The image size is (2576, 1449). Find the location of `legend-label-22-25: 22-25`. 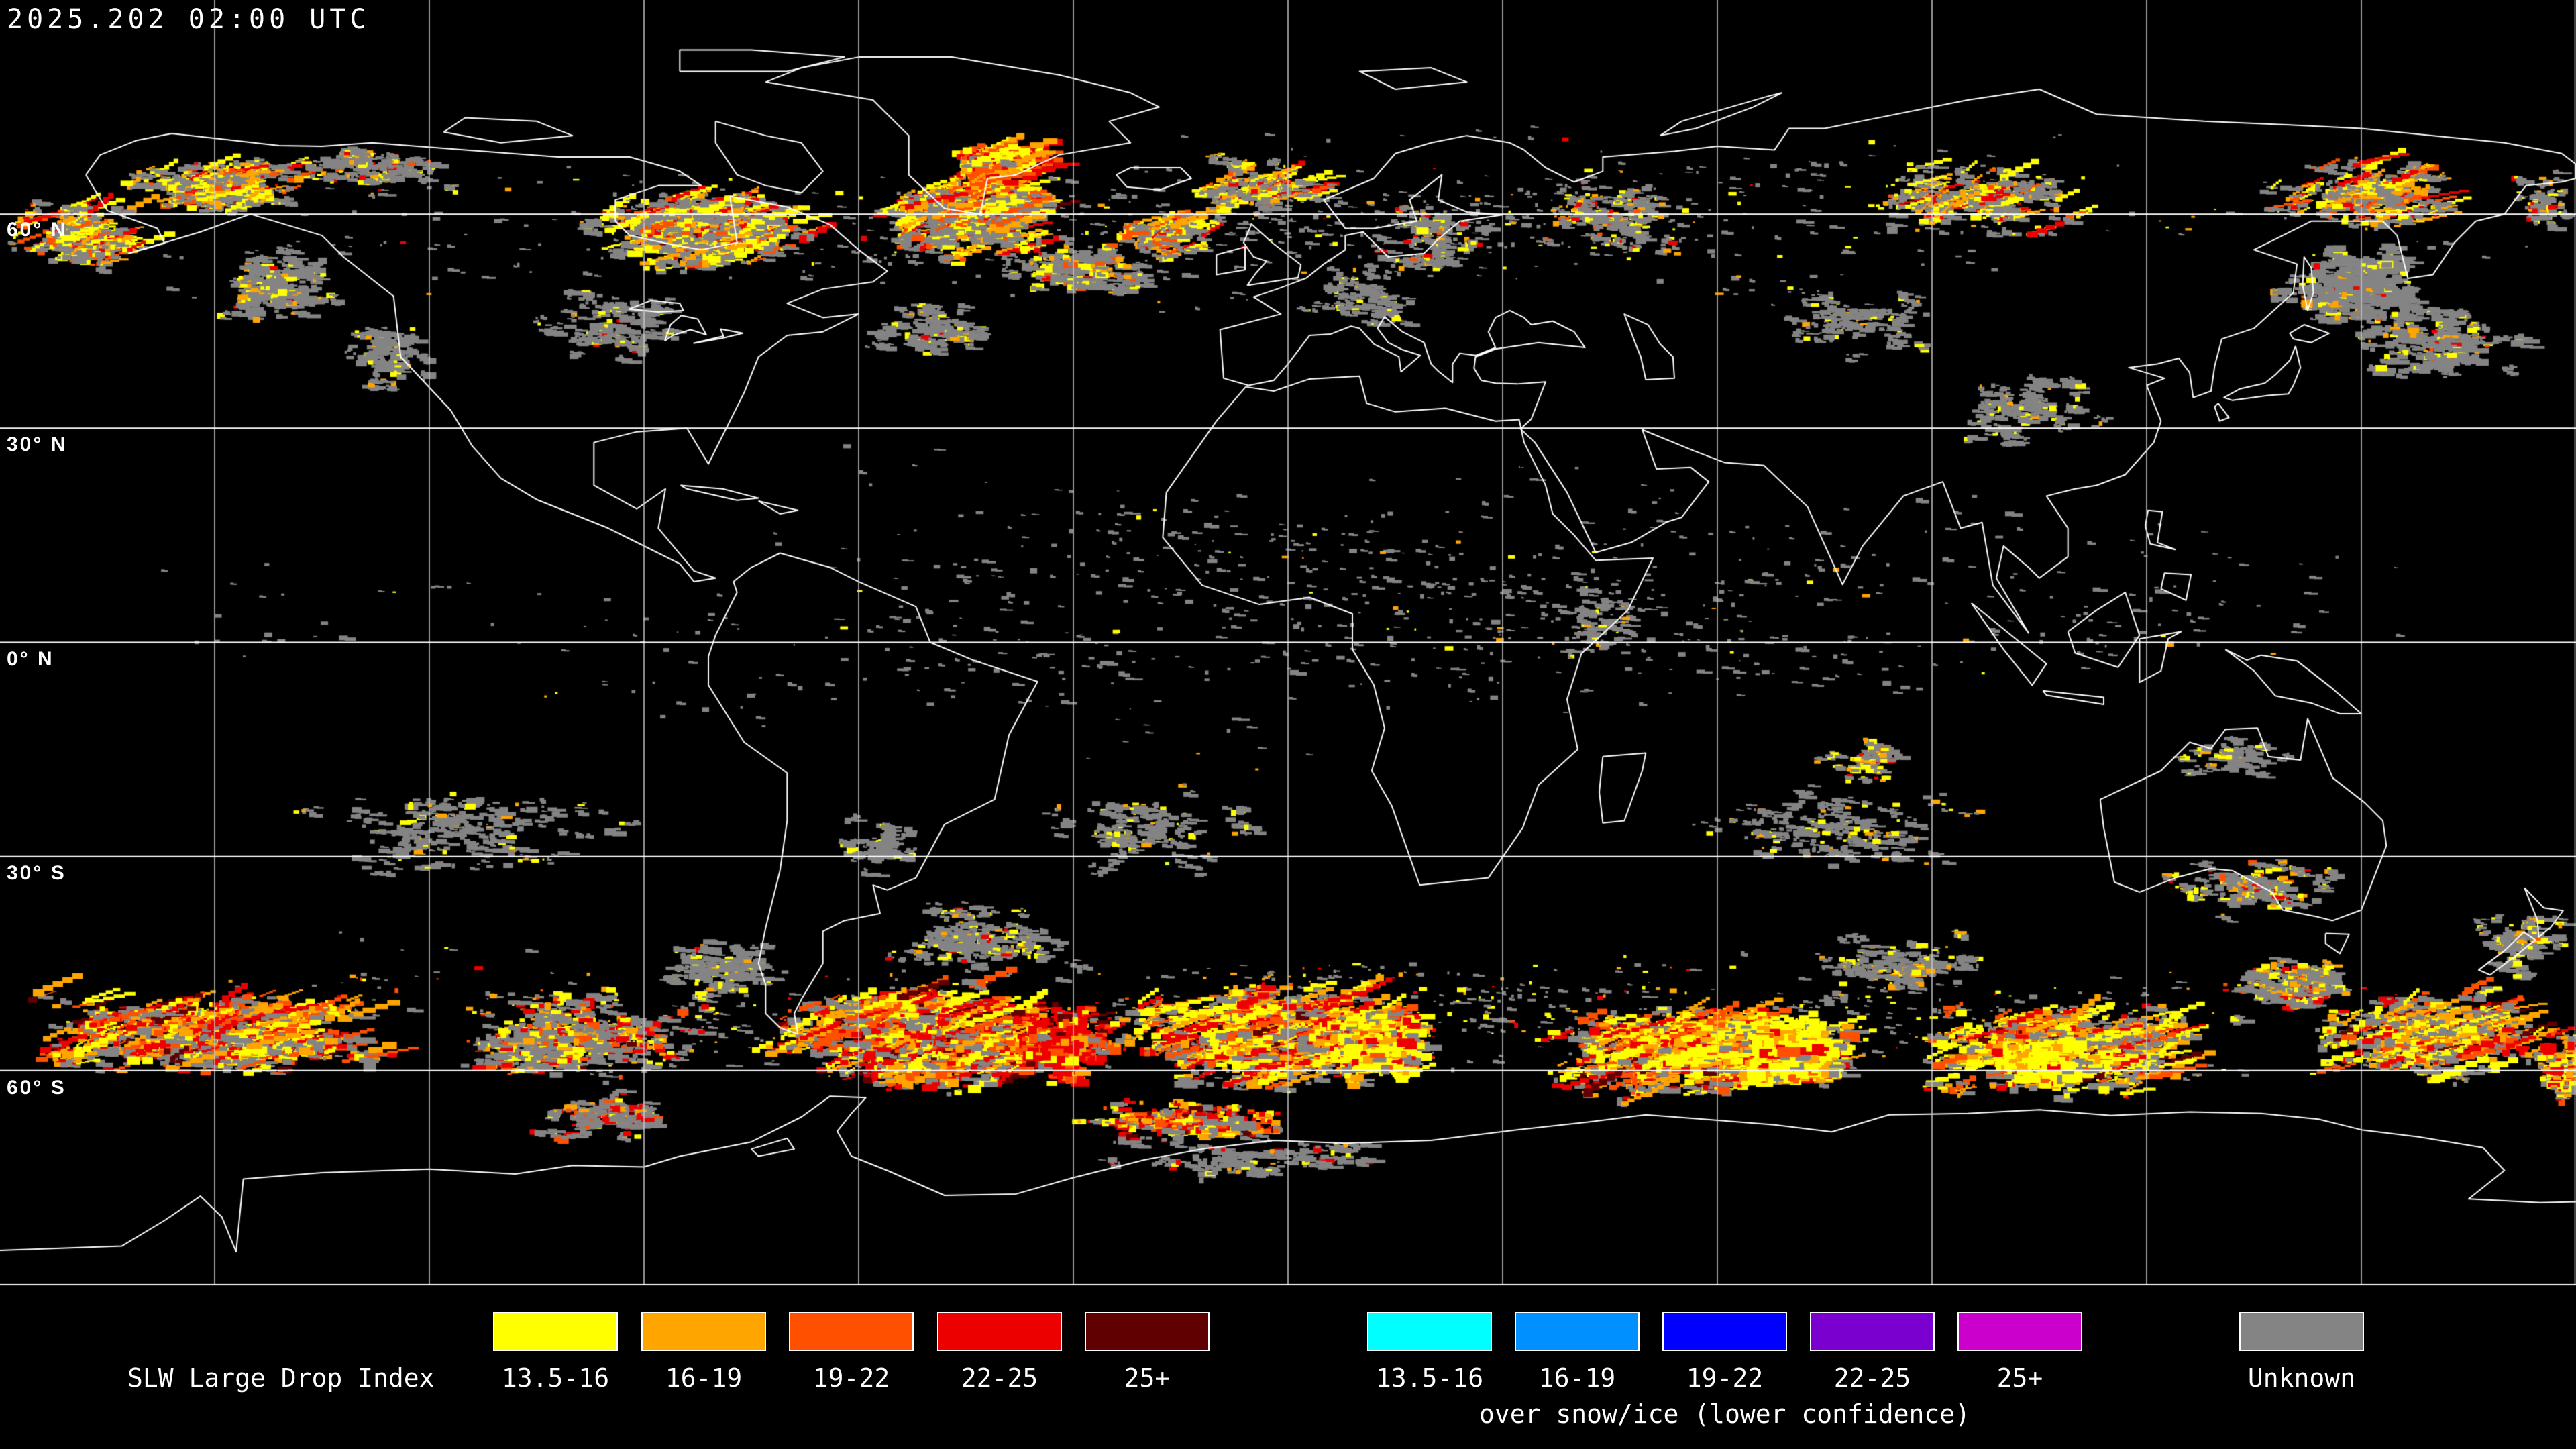

legend-label-22-25: 22-25 is located at coordinates (999, 1378).